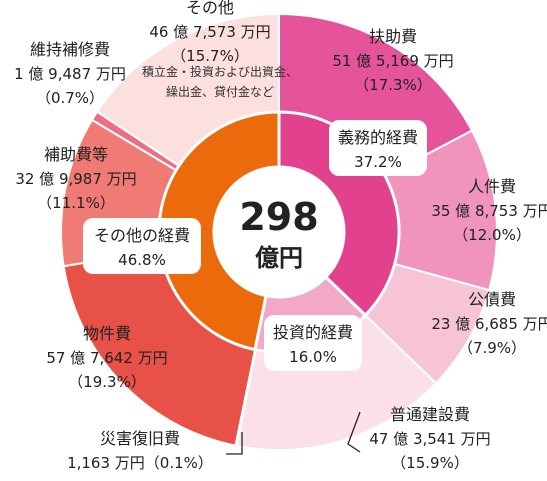 The image size is (547, 481). I want to click on outer-label-name-8: その他, so click(210, 8).